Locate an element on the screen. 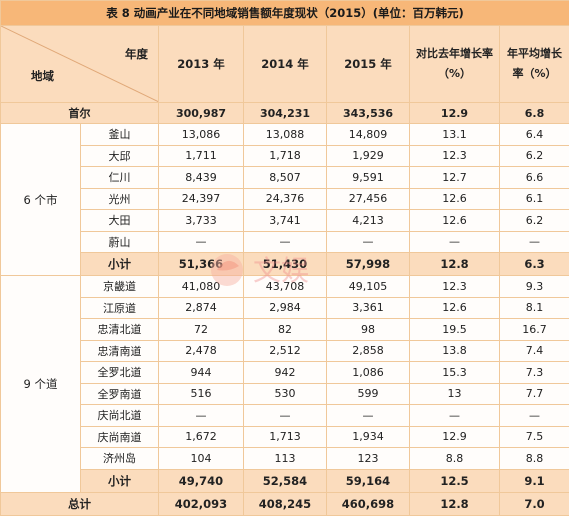  cell-2014: 304,231 is located at coordinates (285, 113).